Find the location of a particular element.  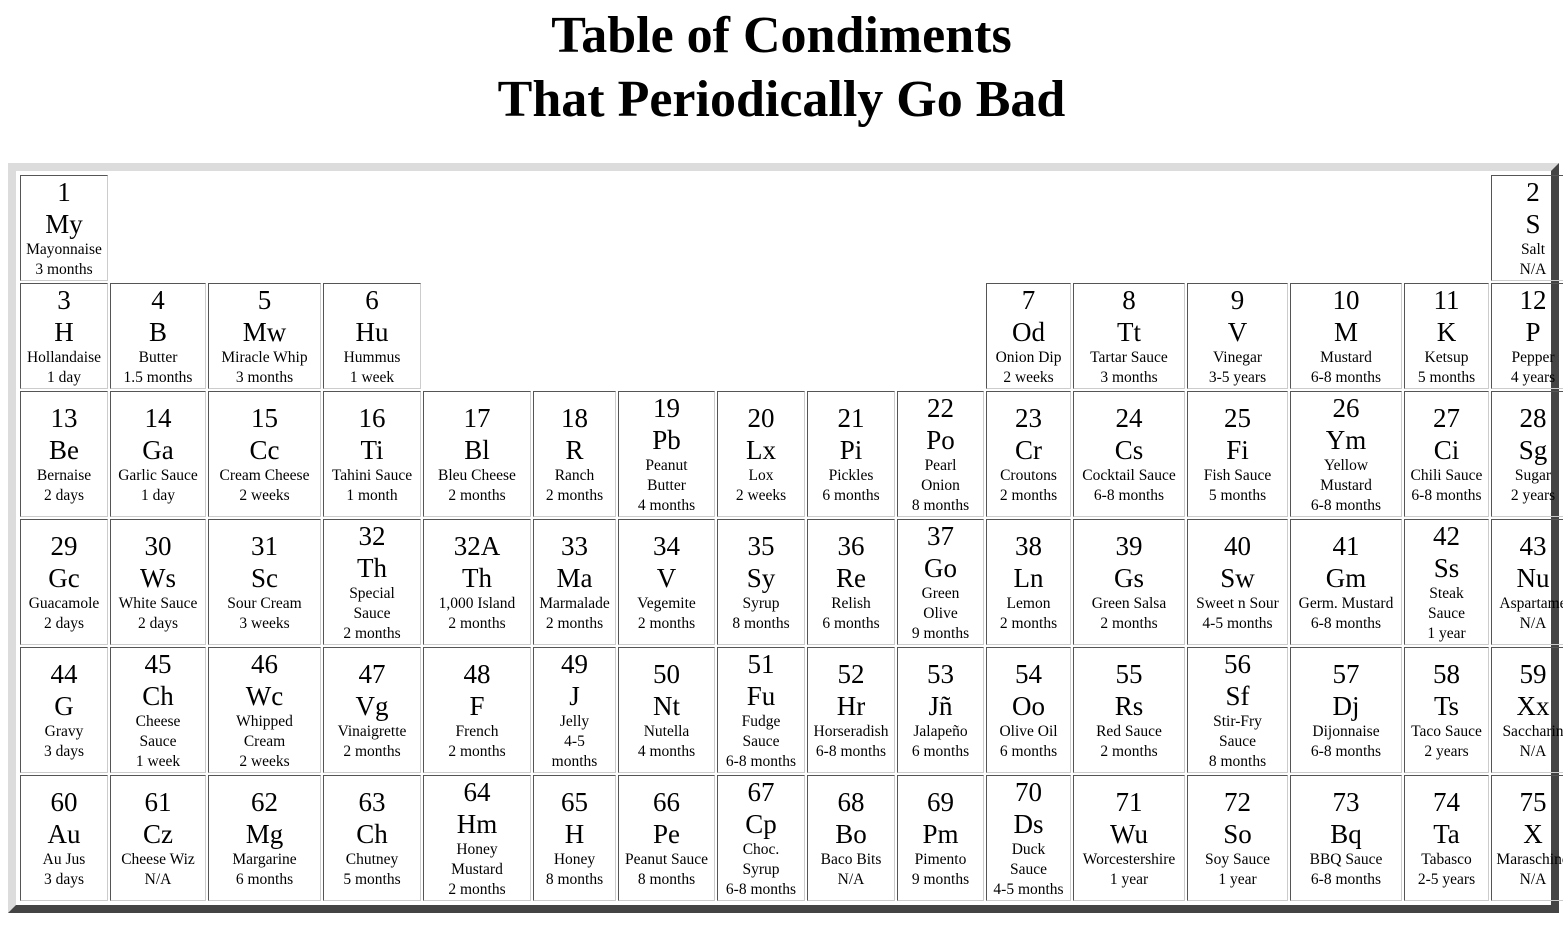

condiment-name: Marmalade is located at coordinates (574, 603).